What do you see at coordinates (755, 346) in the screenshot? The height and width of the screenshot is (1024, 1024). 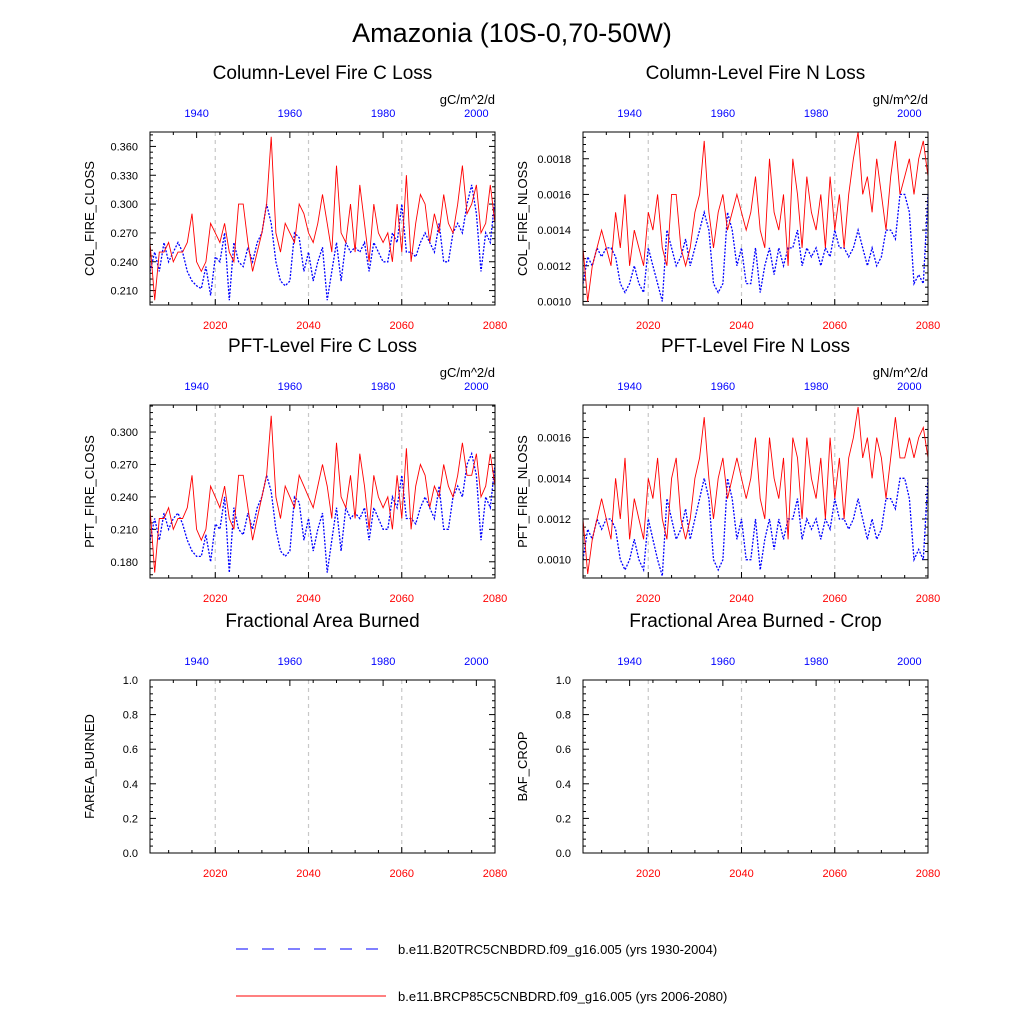 I see `panel-title: PFT-Level Fire N Loss` at bounding box center [755, 346].